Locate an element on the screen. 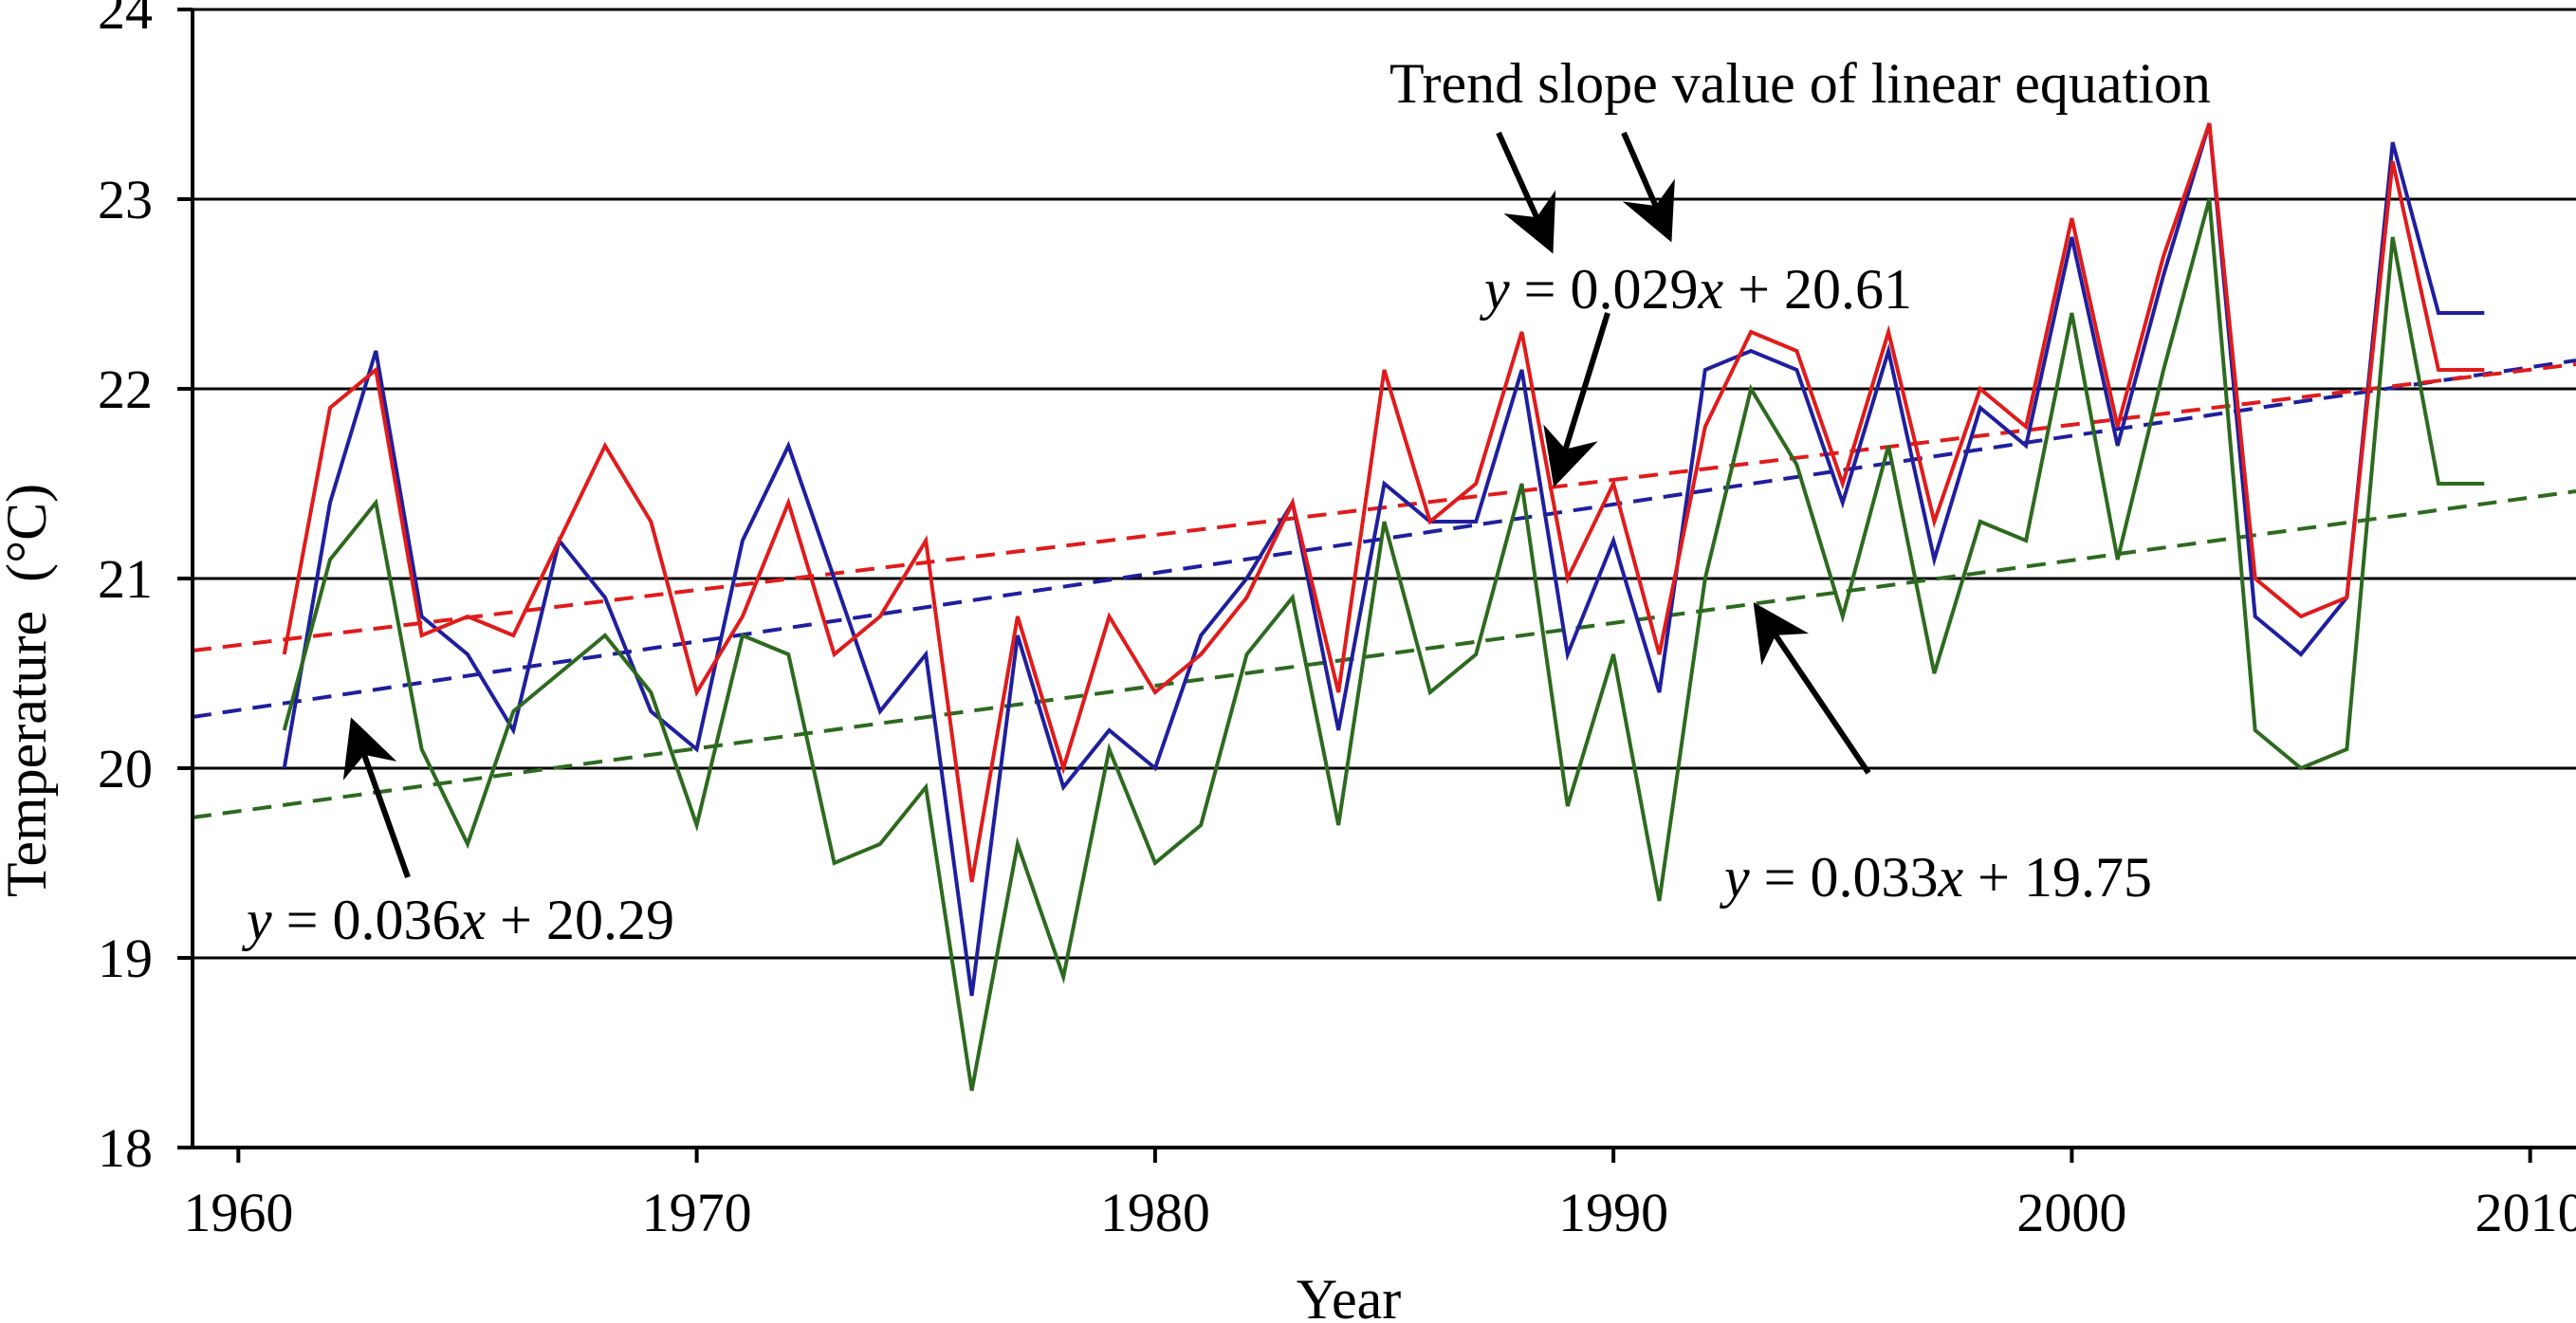  y-tick-label-3: 21 is located at coordinates (125, 579).